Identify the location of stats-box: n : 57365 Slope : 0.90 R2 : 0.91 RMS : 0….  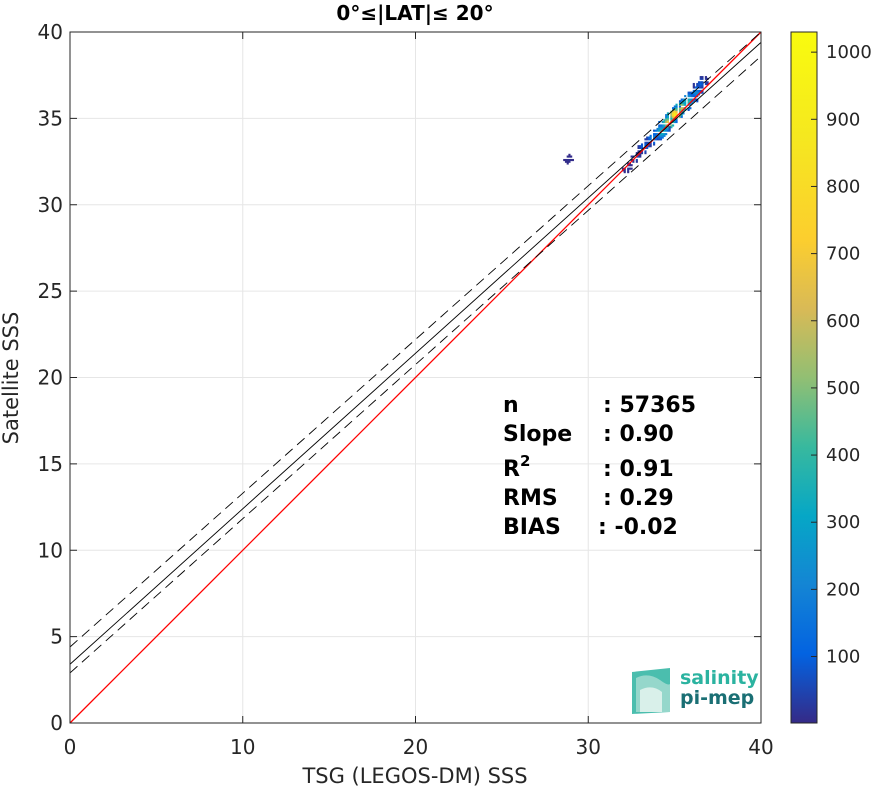
(599, 466).